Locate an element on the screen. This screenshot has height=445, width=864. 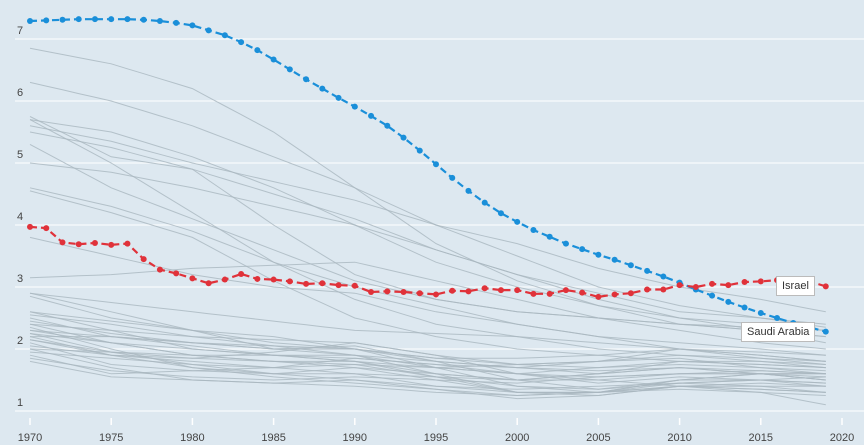
x-tick-label: 1970 is located at coordinates (30, 438).